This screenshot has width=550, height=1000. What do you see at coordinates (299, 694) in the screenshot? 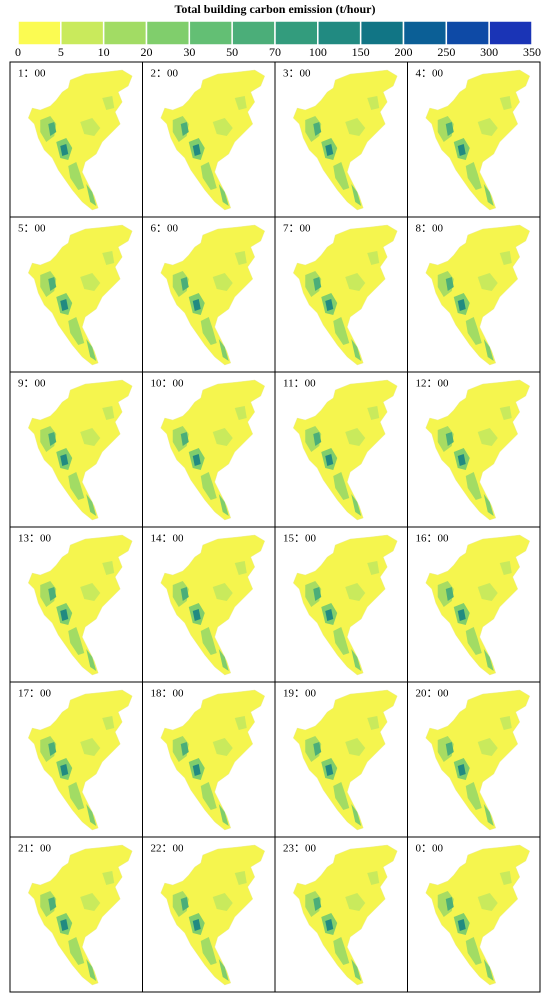
I see `panel-label: 19：00` at bounding box center [299, 694].